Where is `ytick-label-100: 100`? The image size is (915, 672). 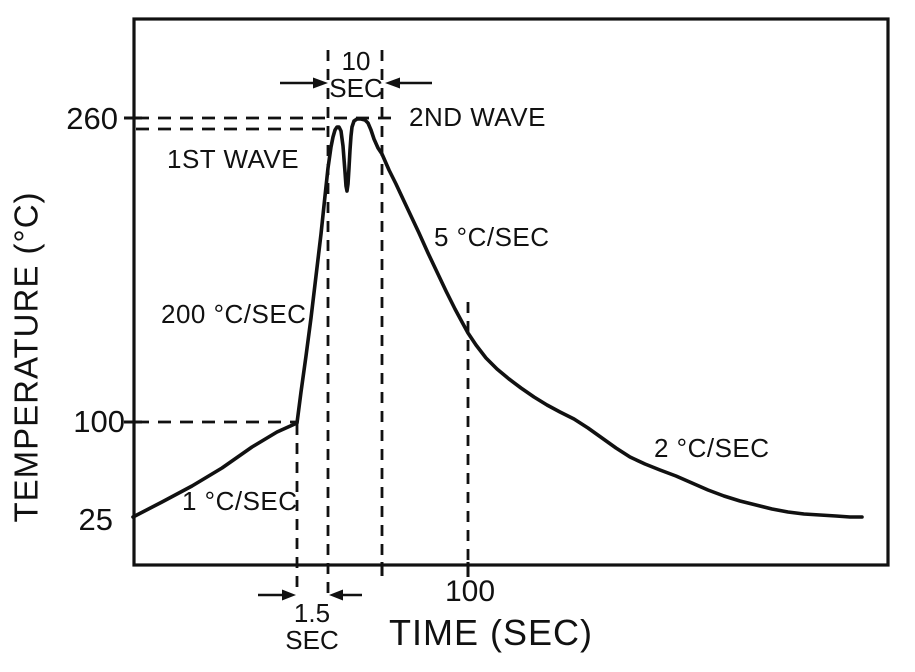
ytick-label-100: 100 is located at coordinates (99, 421).